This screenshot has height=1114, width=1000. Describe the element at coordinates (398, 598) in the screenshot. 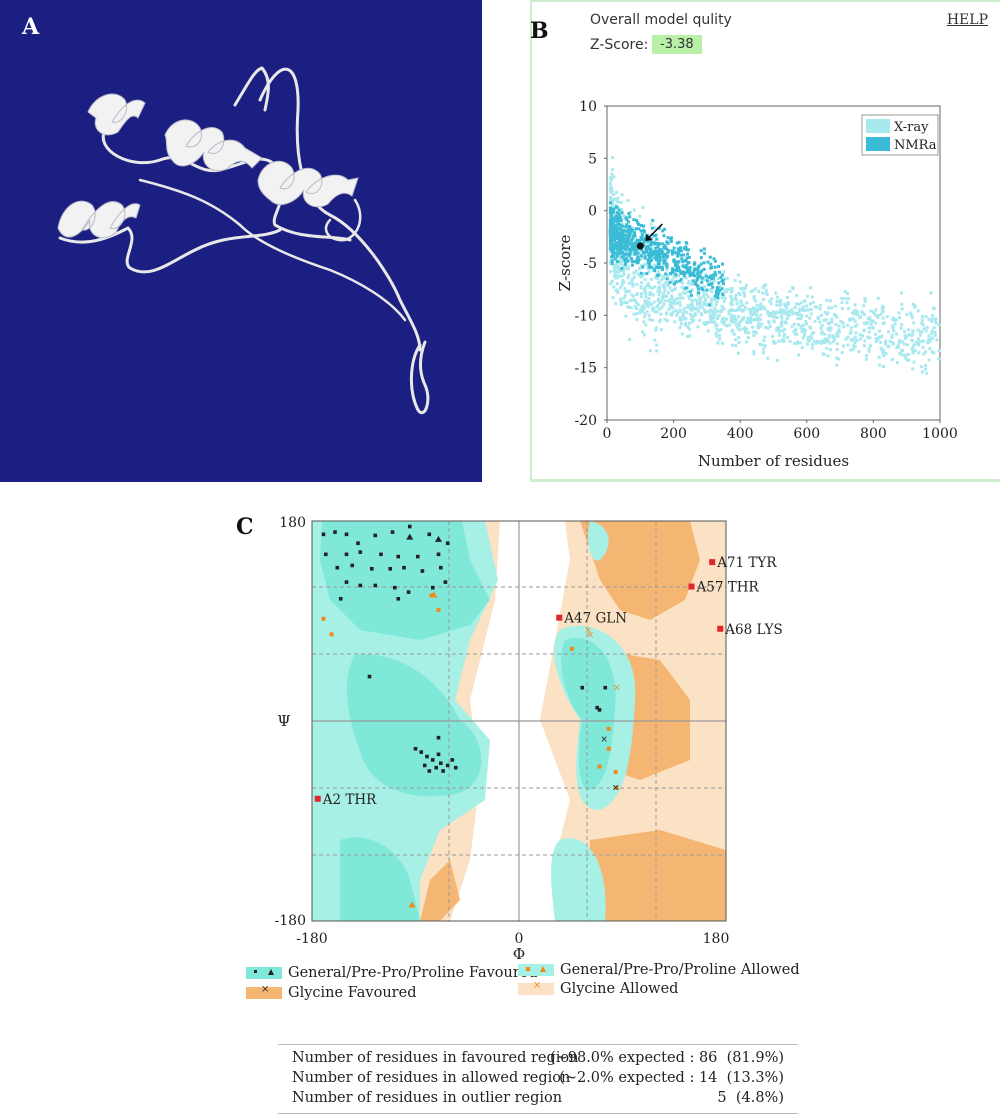

I see `residue-favoured` at that location.